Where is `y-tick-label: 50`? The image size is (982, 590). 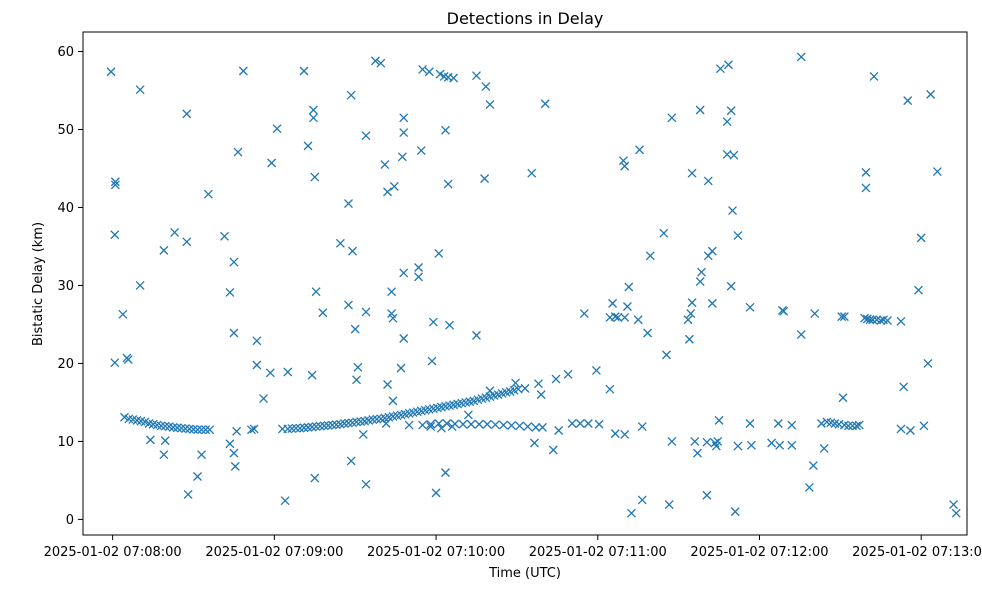
y-tick-label: 50 is located at coordinates (65, 130).